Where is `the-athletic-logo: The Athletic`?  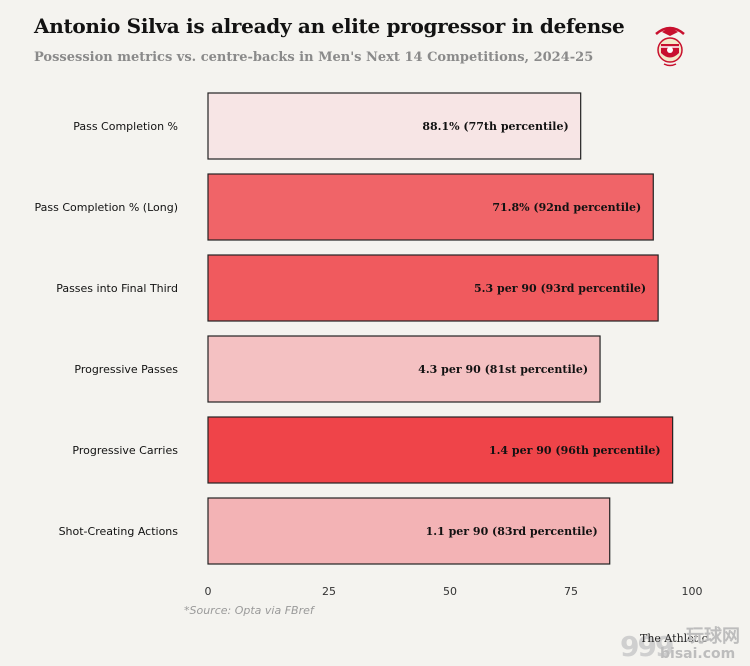
the-athletic-logo: The Athletic is located at coordinates (674, 638).